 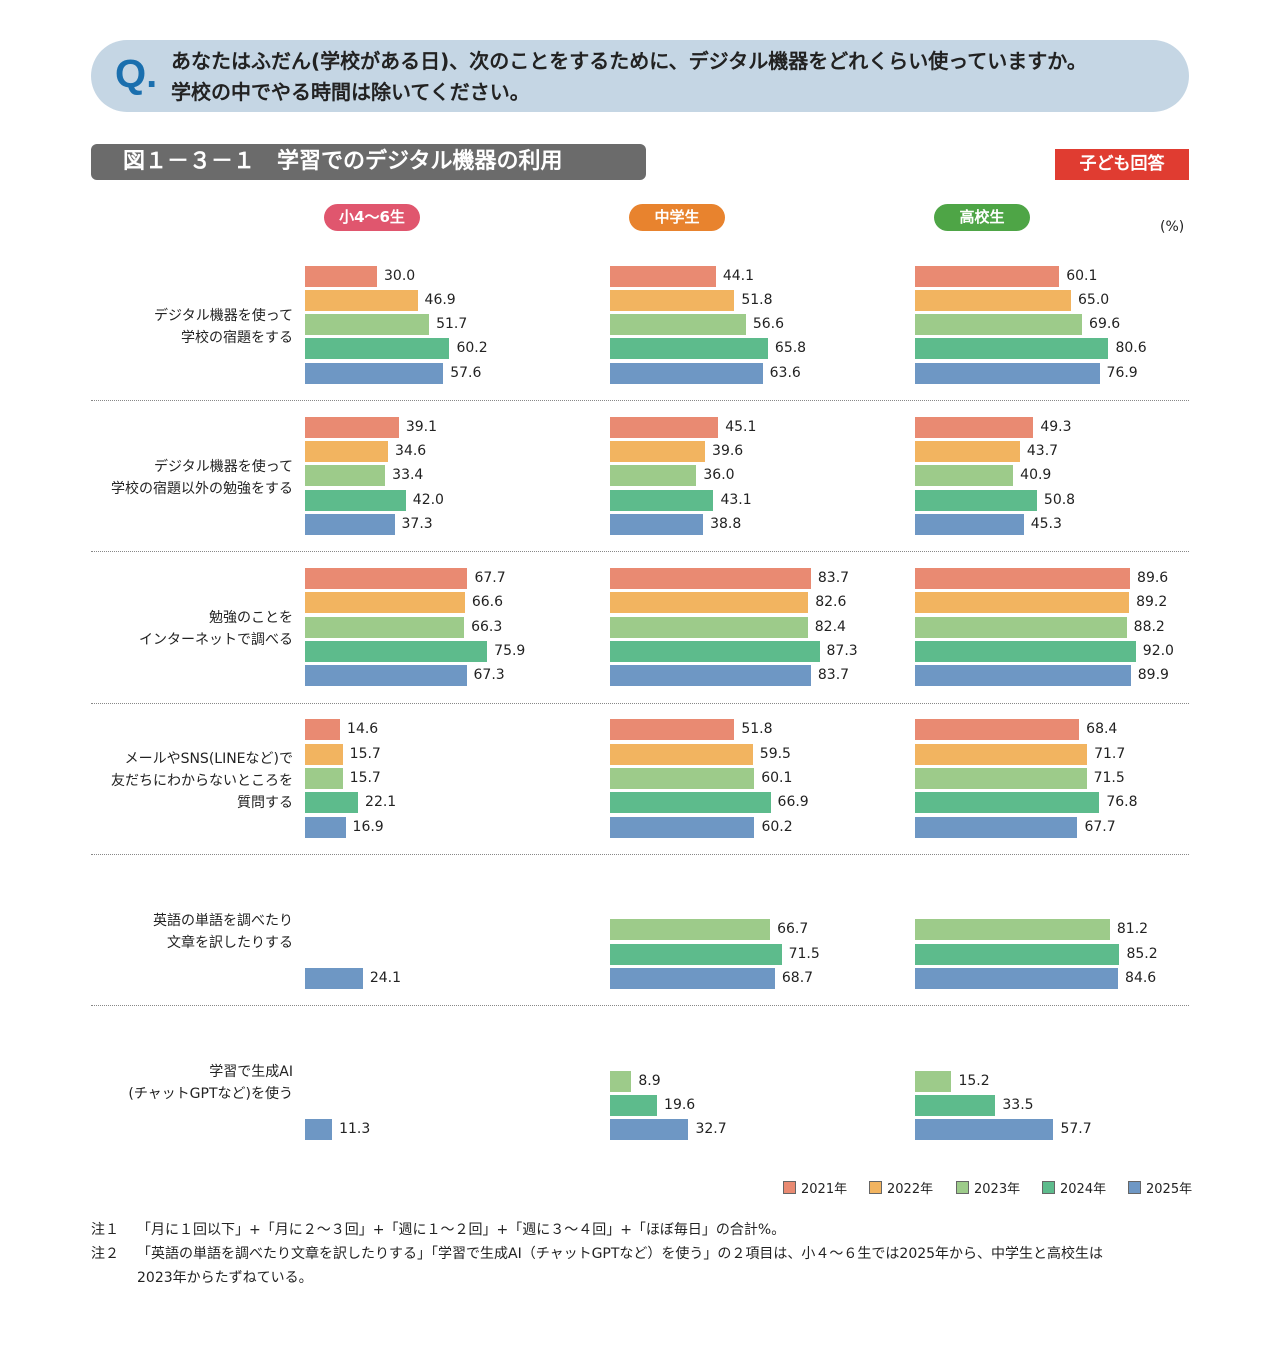 I want to click on legend-label: 2021年, so click(x=824, y=1189).